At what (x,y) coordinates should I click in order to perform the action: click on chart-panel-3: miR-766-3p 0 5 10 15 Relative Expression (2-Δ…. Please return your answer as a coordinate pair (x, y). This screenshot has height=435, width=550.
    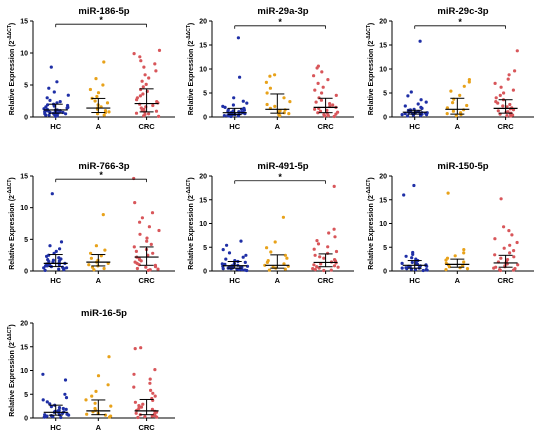
    Looking at the image, I should click on (91, 223).